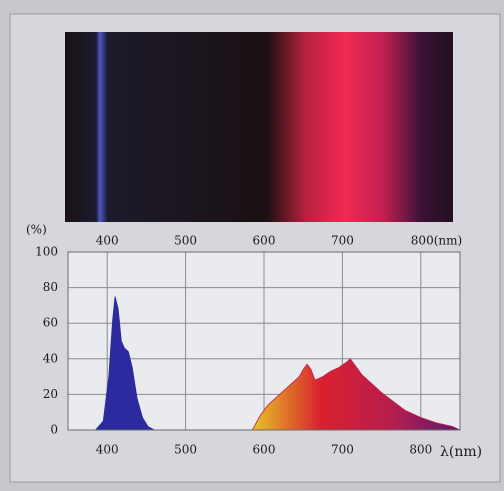 The image size is (504, 491). I want to click on x-tick-label: 800, so click(420, 450).